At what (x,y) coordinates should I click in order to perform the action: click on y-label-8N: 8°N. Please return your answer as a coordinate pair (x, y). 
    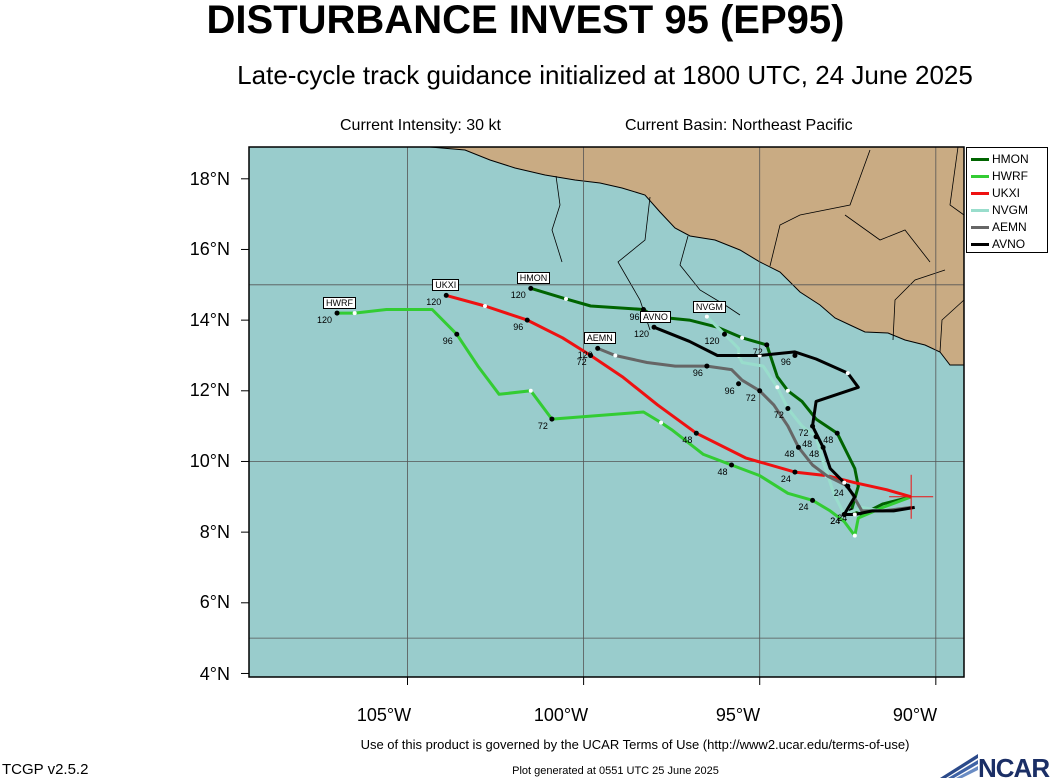
    Looking at the image, I should click on (214, 532).